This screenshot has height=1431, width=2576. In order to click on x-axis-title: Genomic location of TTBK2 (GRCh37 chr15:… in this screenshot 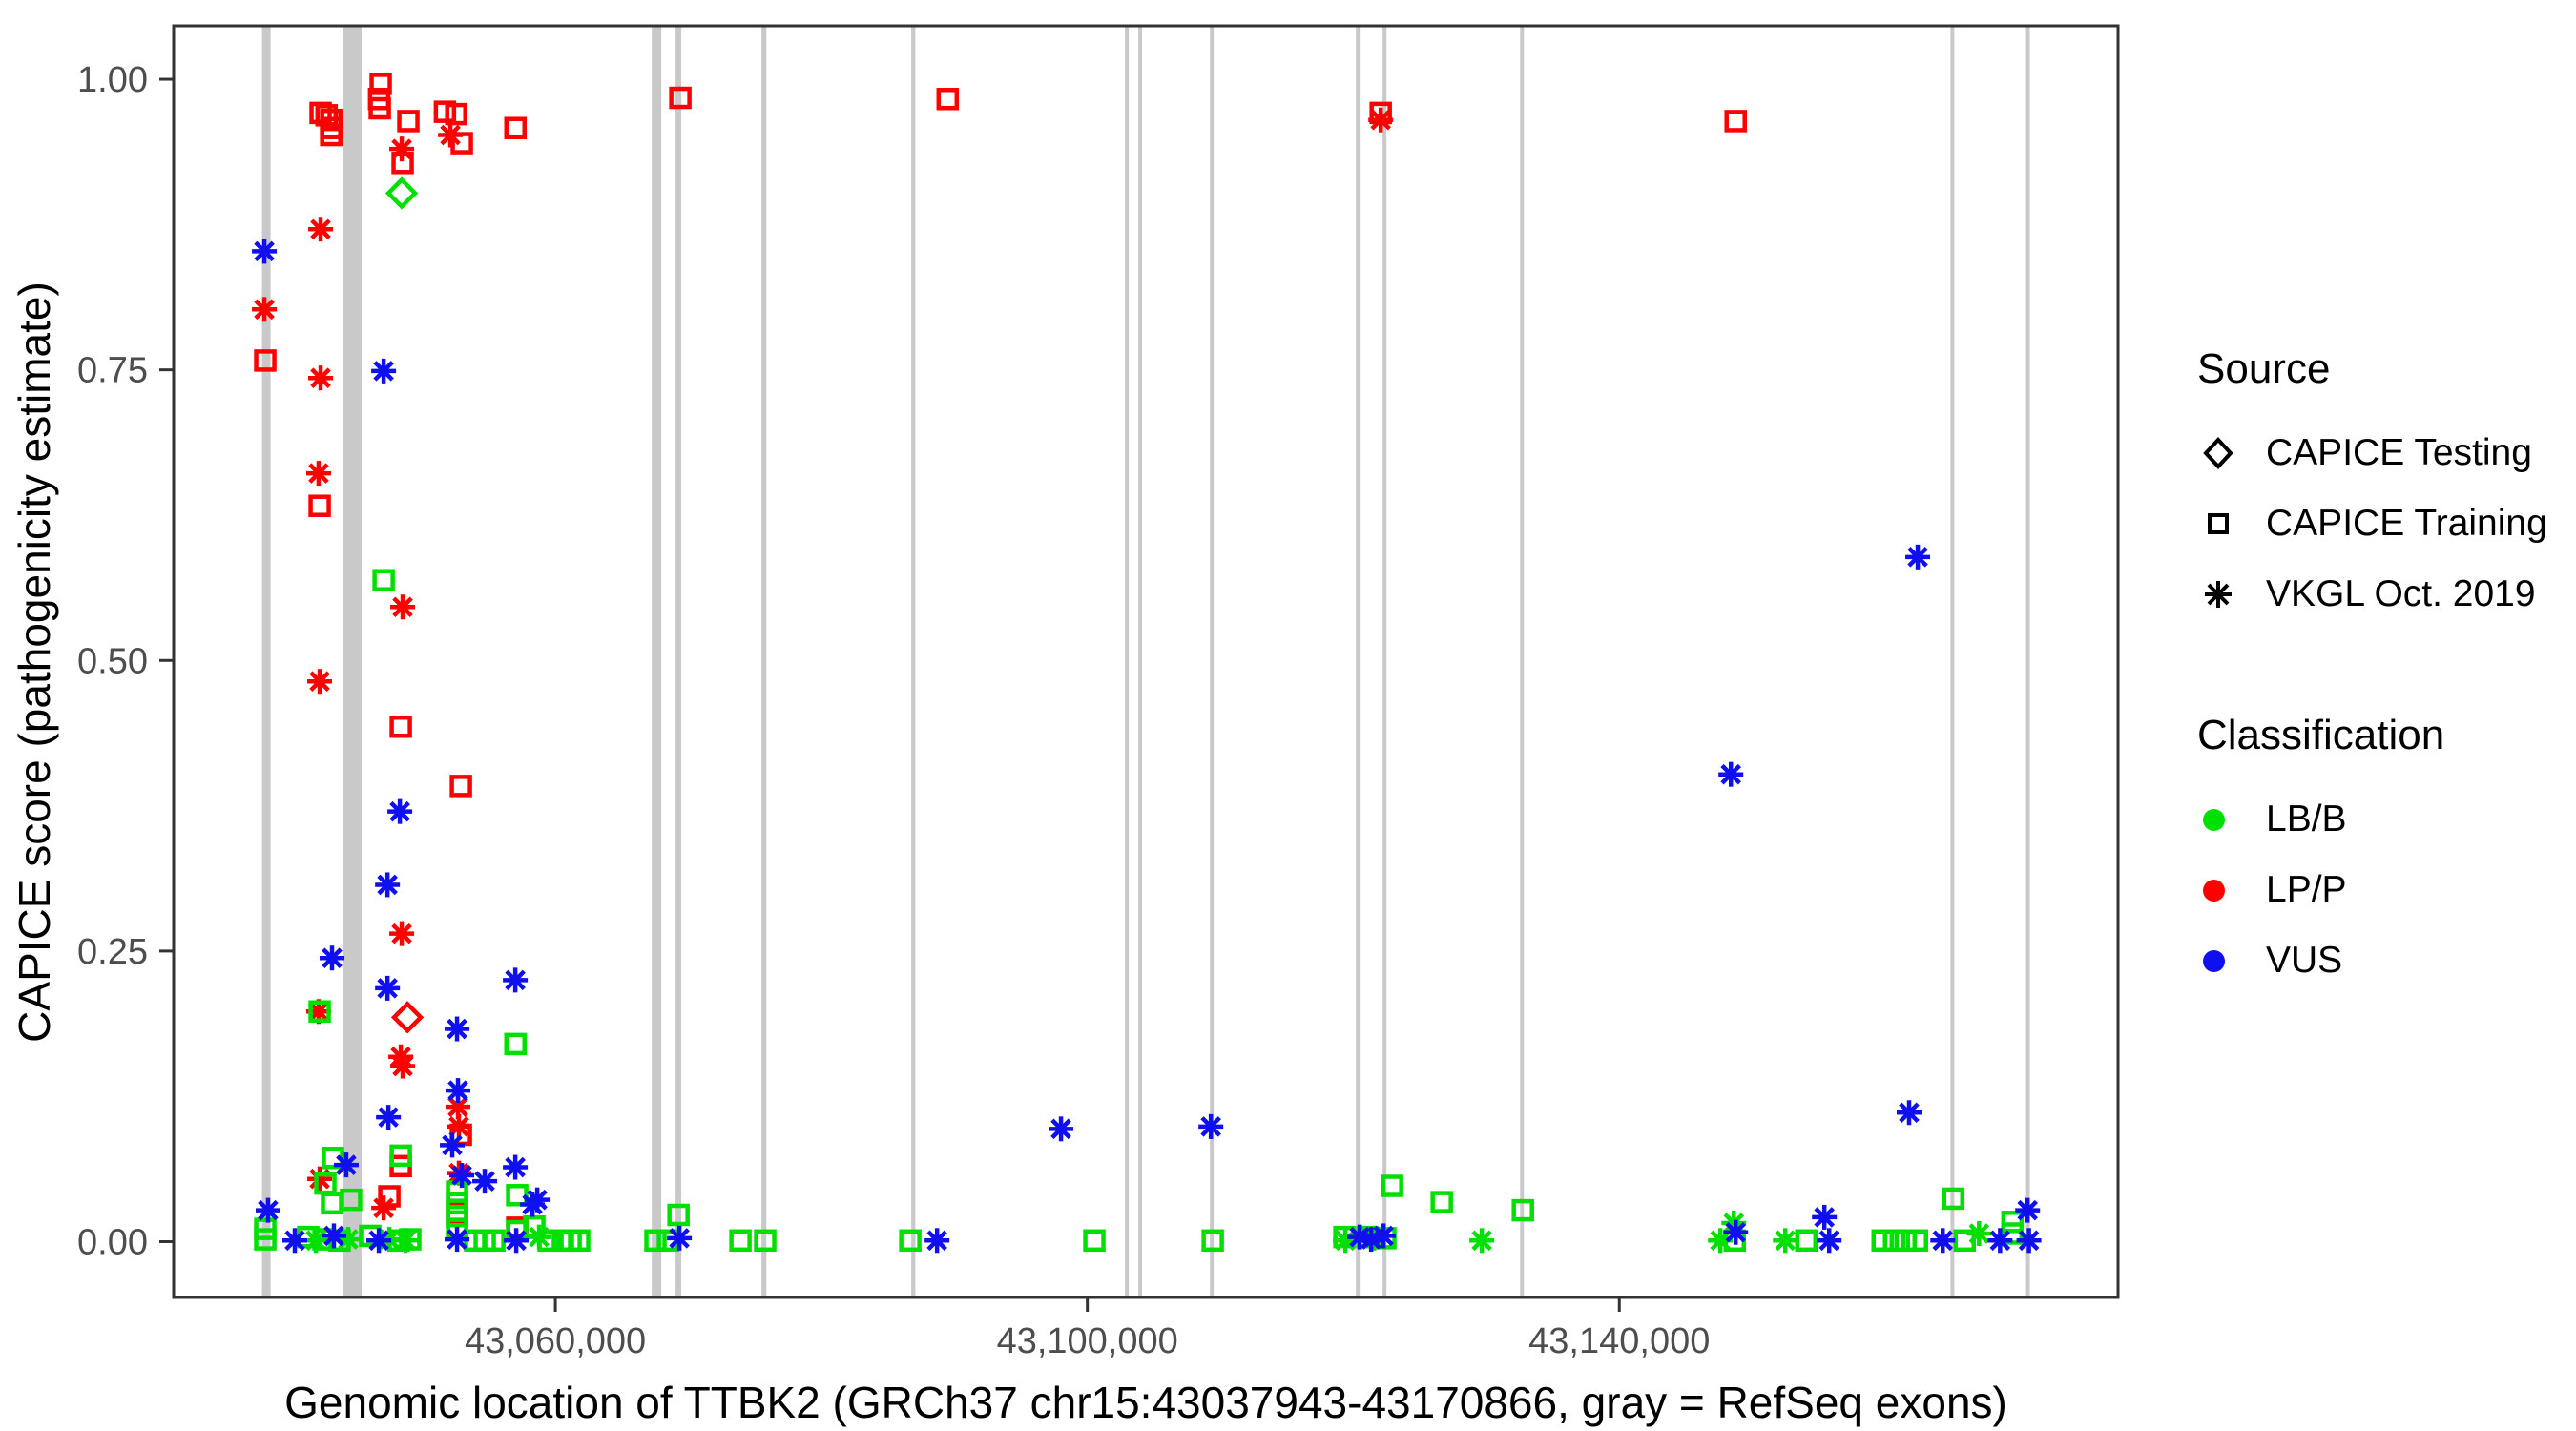, I will do `click(1145, 1403)`.